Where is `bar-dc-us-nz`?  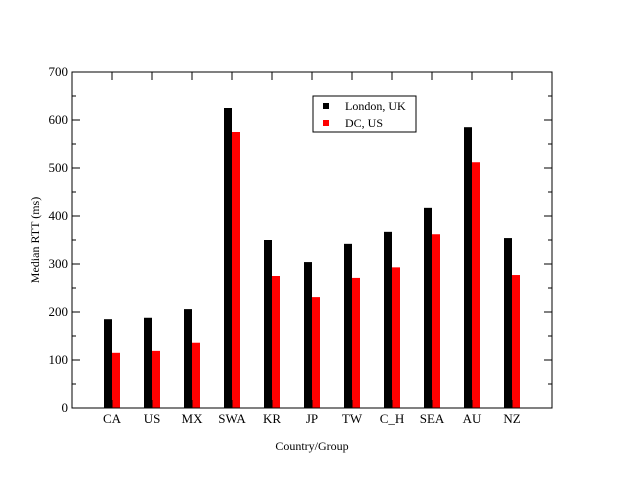 bar-dc-us-nz is located at coordinates (516, 341).